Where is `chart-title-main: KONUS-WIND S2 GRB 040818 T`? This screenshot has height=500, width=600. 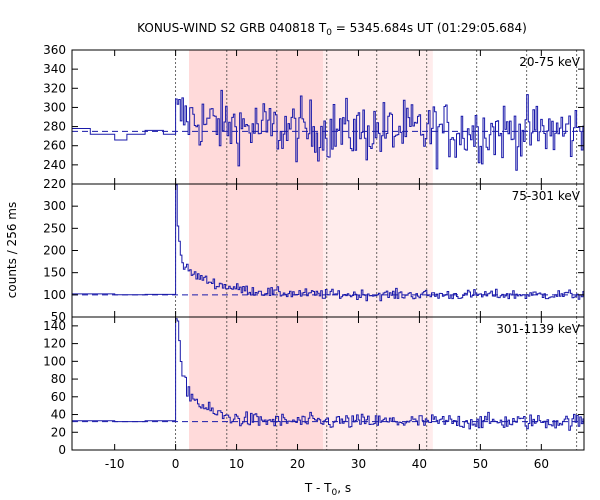
chart-title-main: KONUS-WIND S2 GRB 040818 T is located at coordinates (232, 28).